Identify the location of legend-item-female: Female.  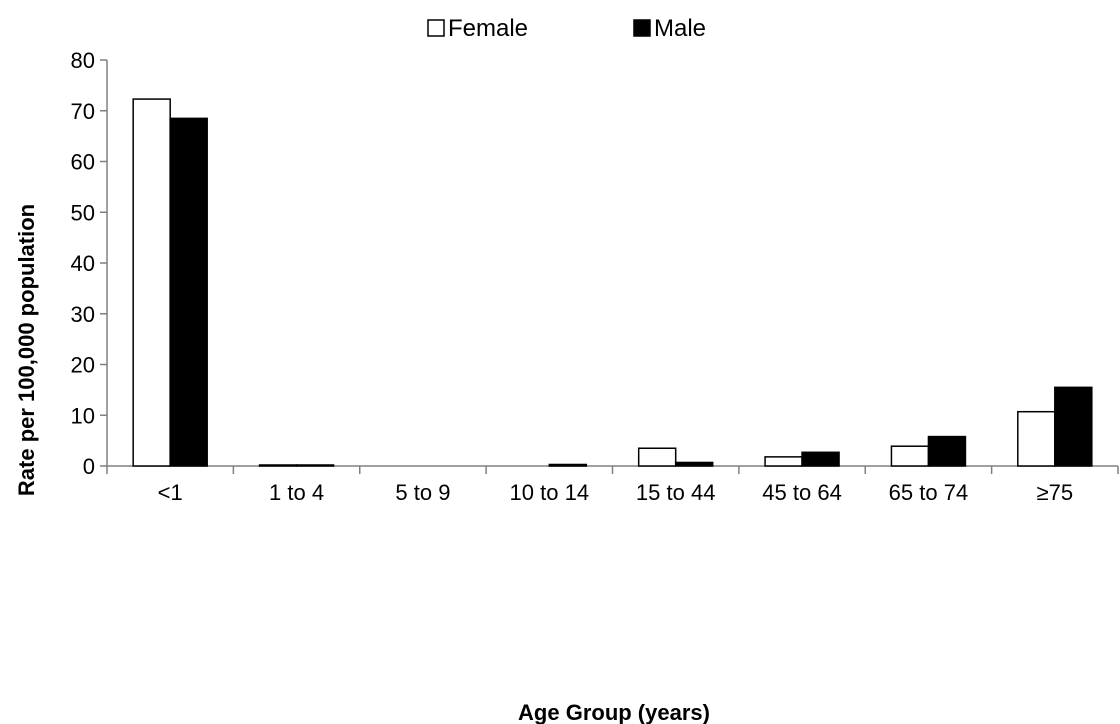
(477, 28).